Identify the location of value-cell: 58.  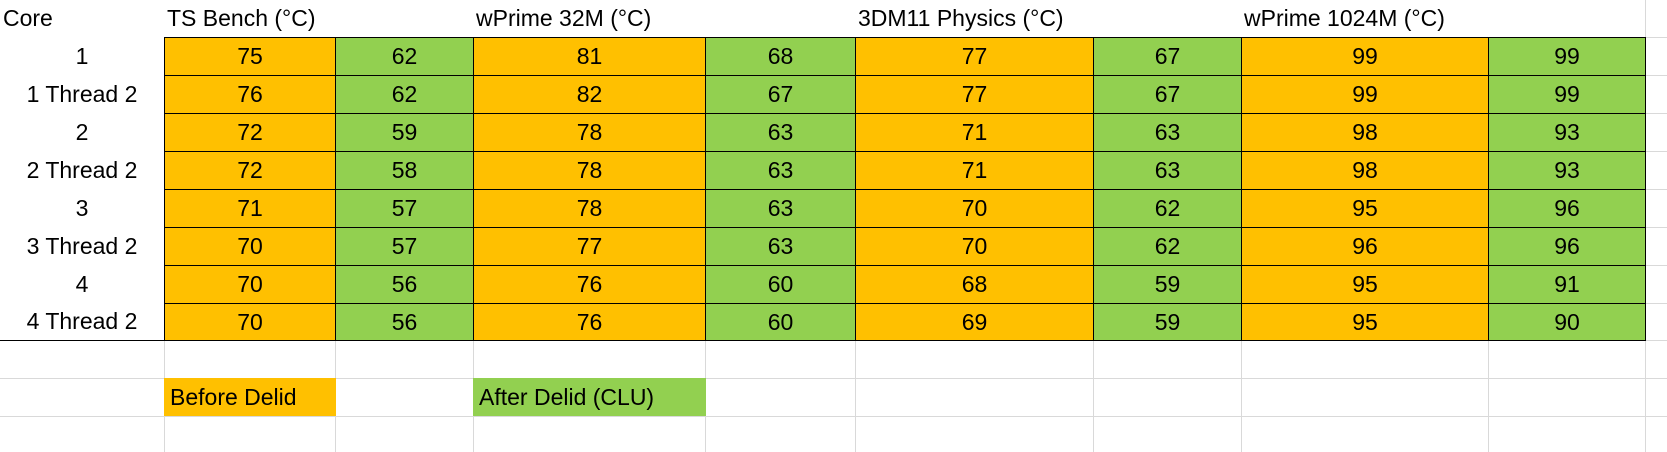
(404, 170).